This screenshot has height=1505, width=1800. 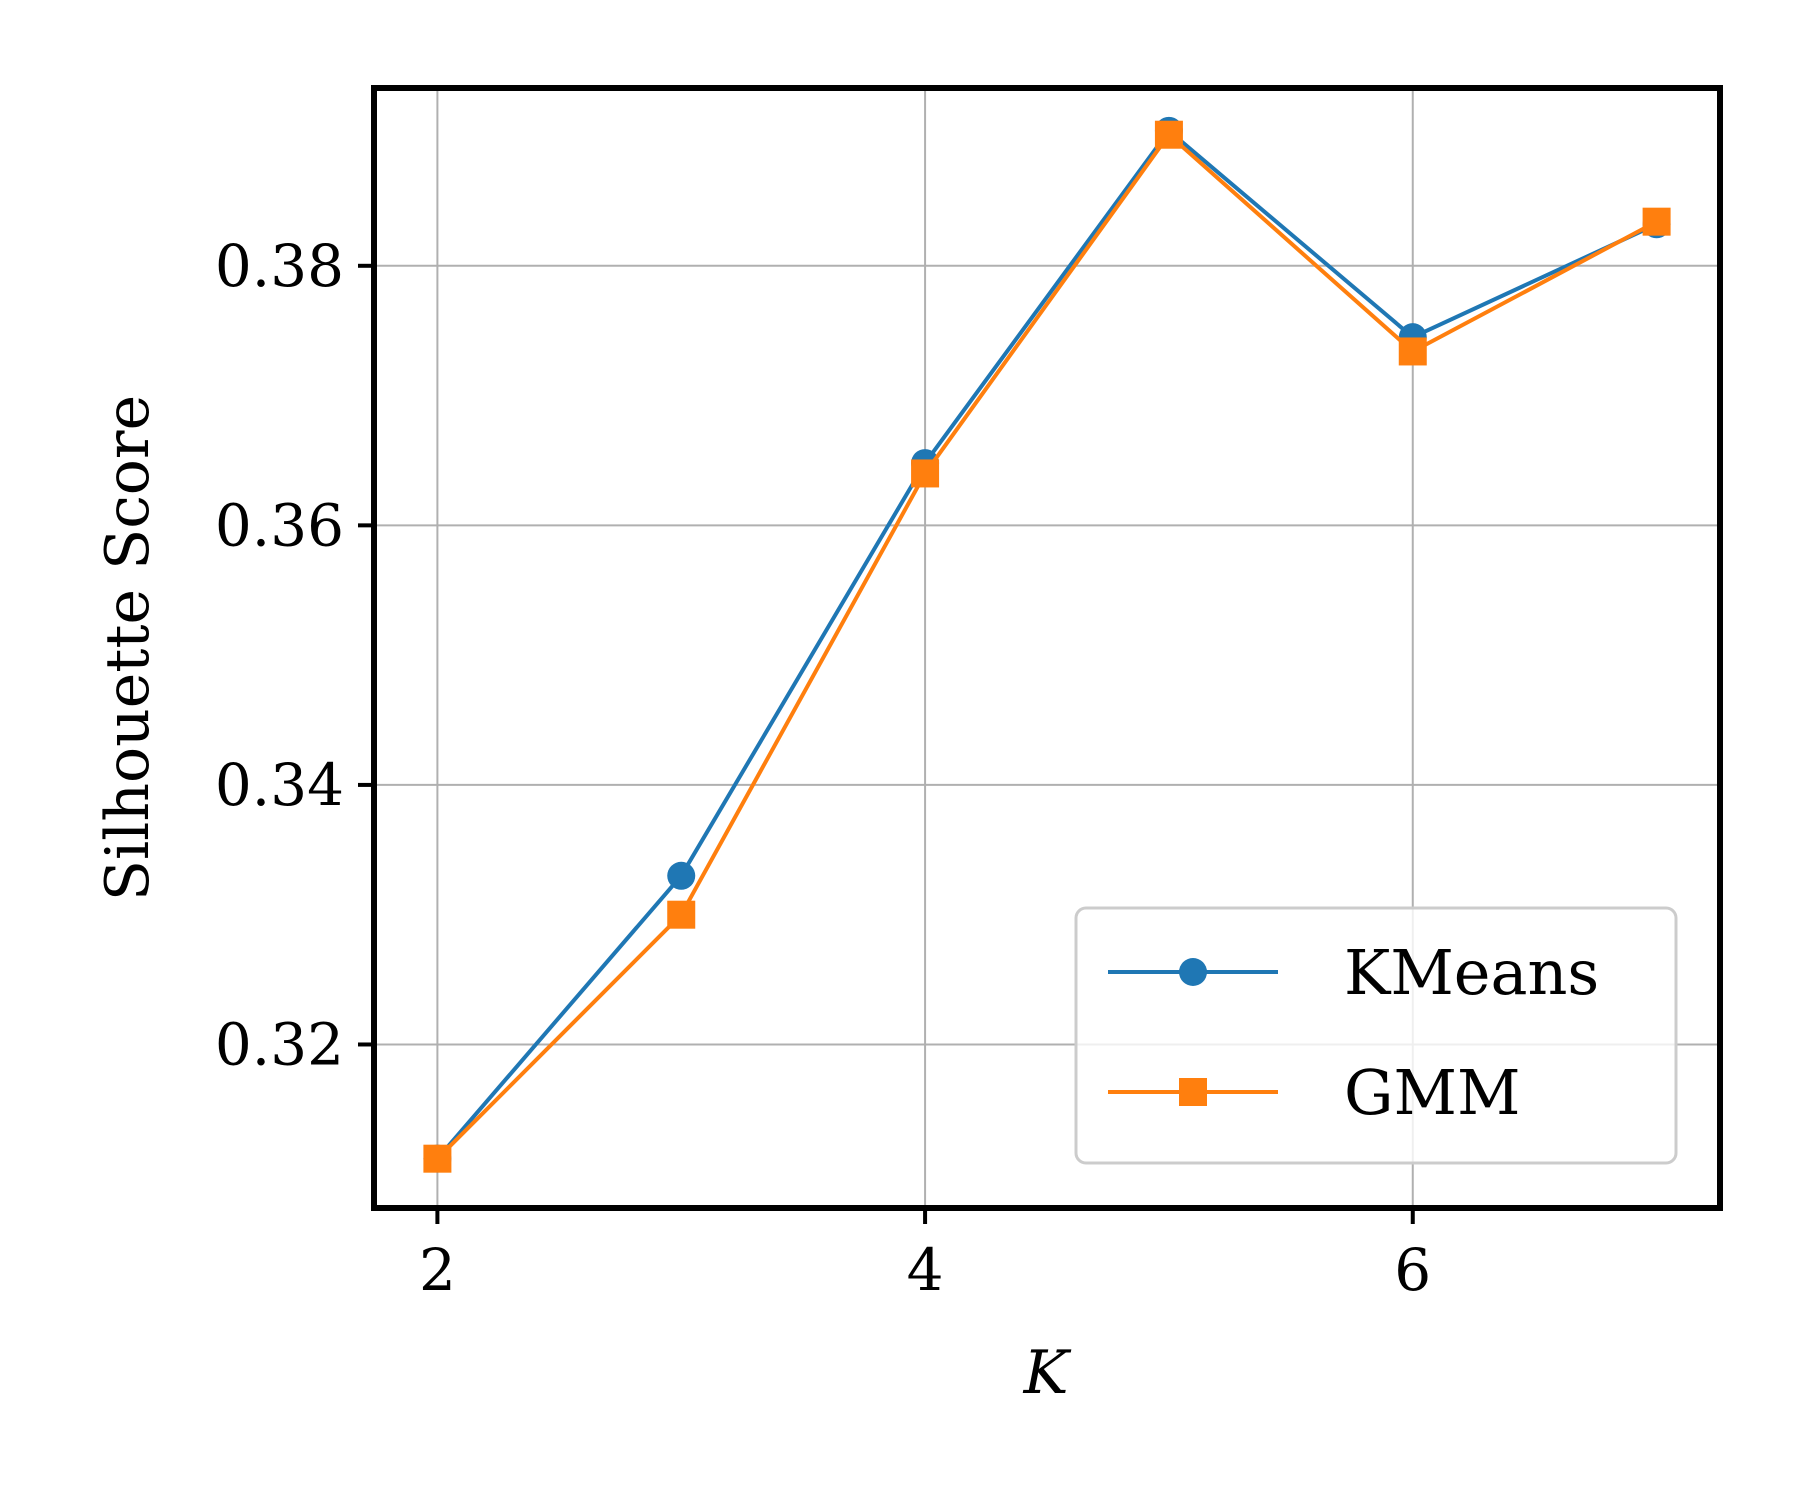 I want to click on legend-kmeans-label: KMeans, so click(x=1471, y=972).